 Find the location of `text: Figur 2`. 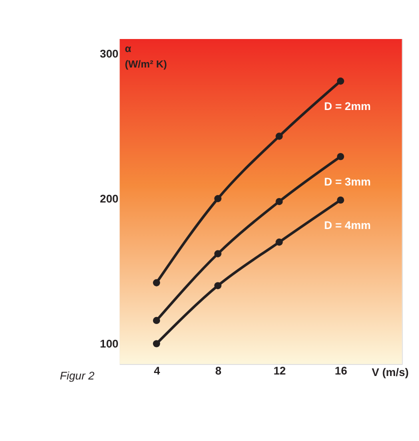

text: Figur 2 is located at coordinates (78, 376).